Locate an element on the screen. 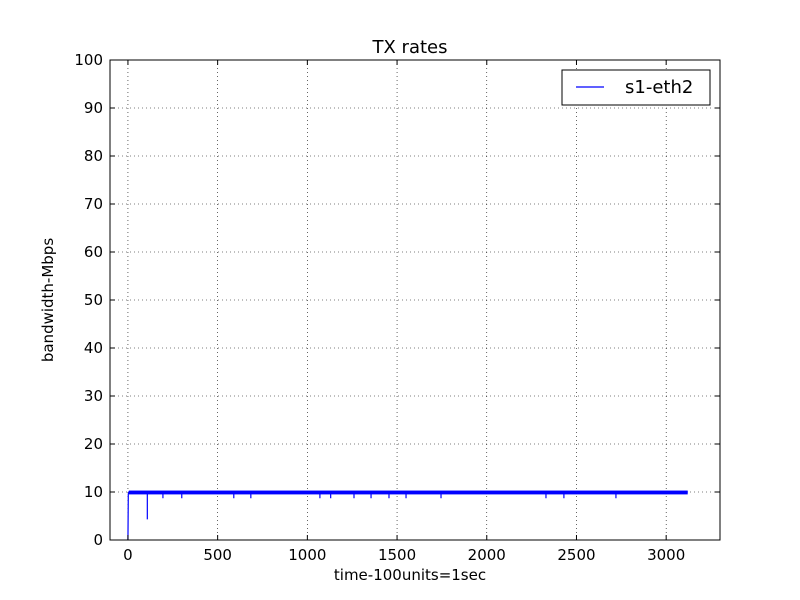 The image size is (800, 600). series-line is located at coordinates (407, 516).